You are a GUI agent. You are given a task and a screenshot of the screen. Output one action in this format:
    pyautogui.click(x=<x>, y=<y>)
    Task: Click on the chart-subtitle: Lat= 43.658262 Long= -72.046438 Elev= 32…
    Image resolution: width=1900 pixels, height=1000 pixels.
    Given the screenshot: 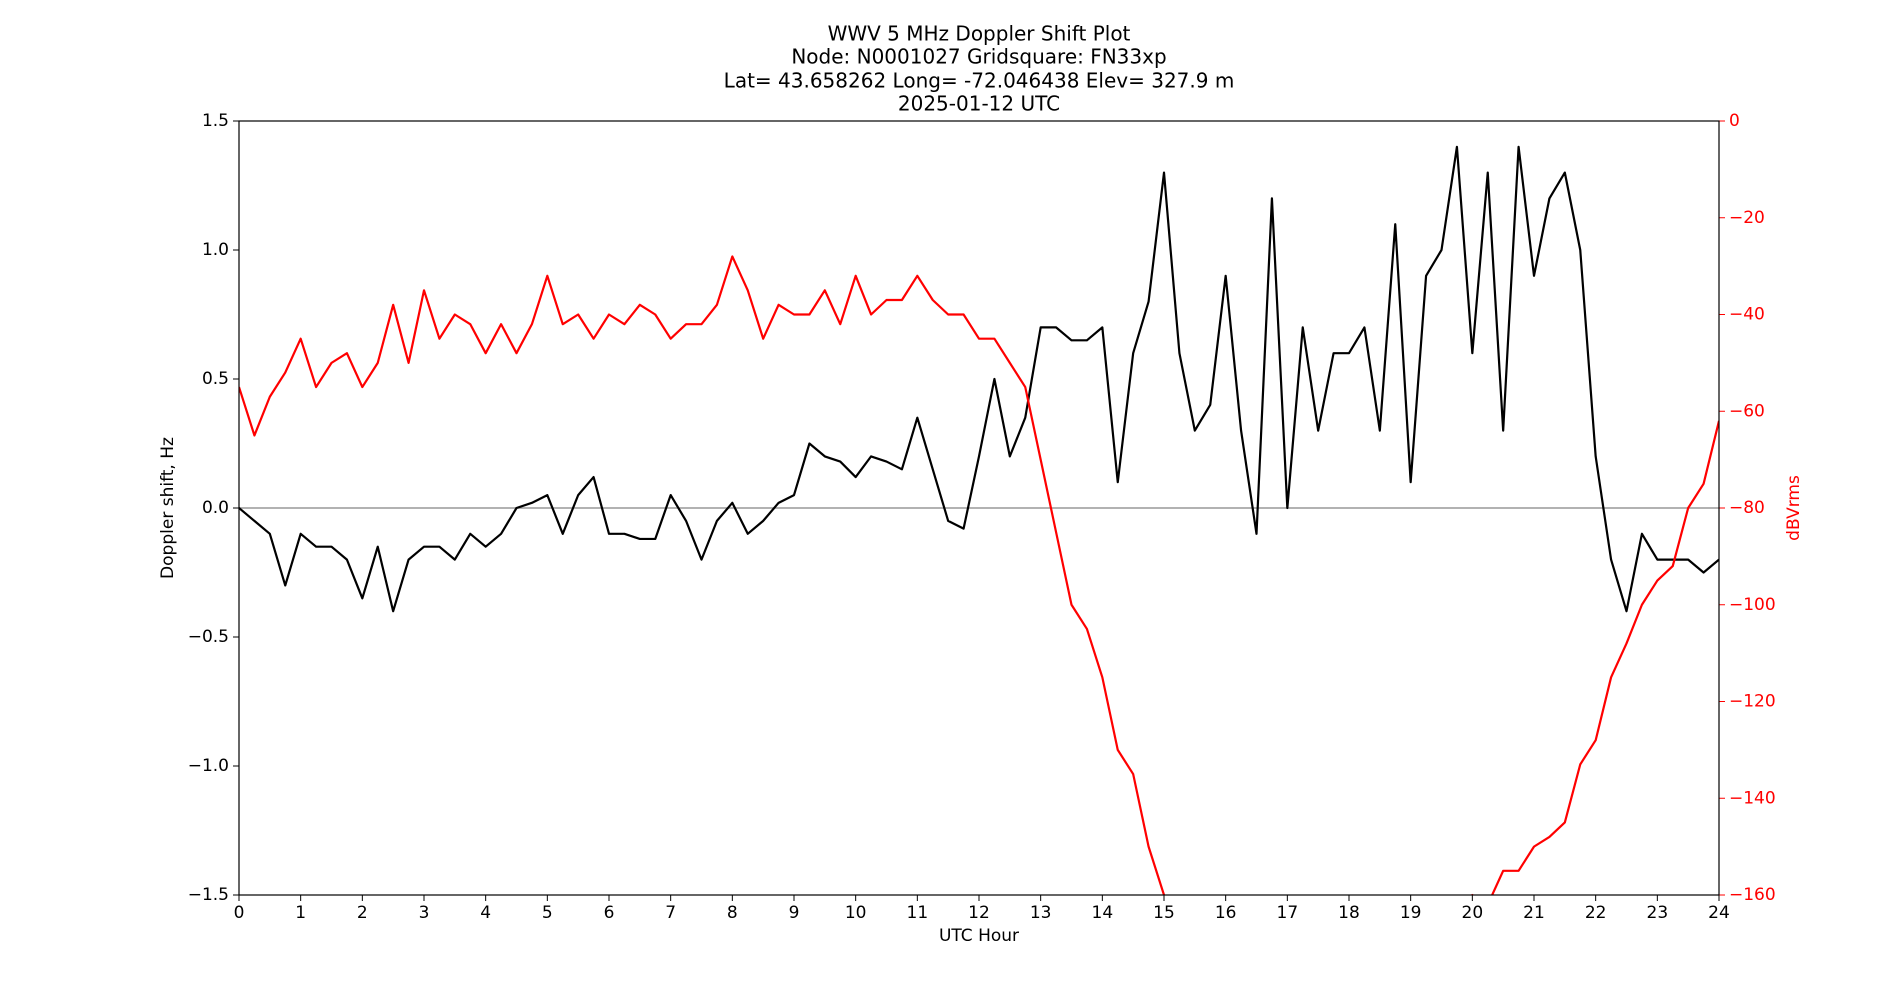 What is the action you would take?
    pyautogui.click(x=979, y=81)
    